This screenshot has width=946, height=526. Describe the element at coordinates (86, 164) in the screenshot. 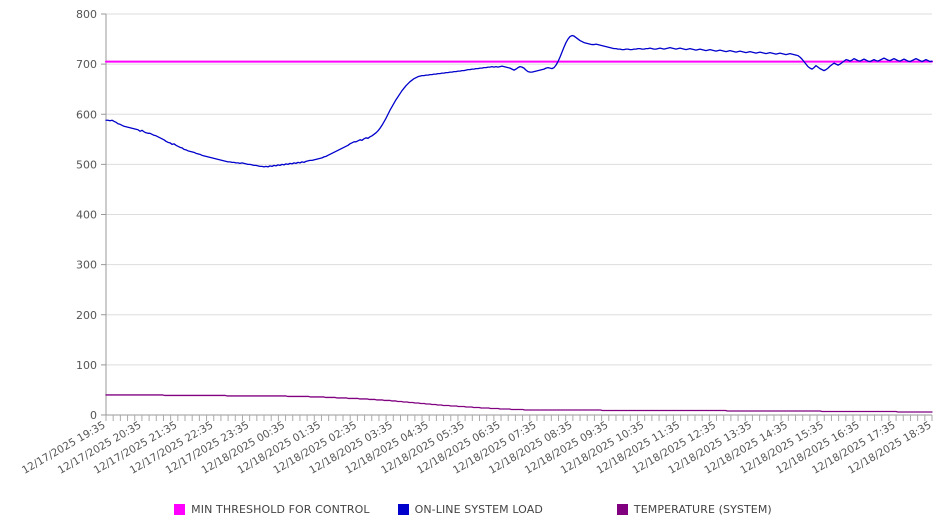

I see `y-tick-label: 500` at that location.